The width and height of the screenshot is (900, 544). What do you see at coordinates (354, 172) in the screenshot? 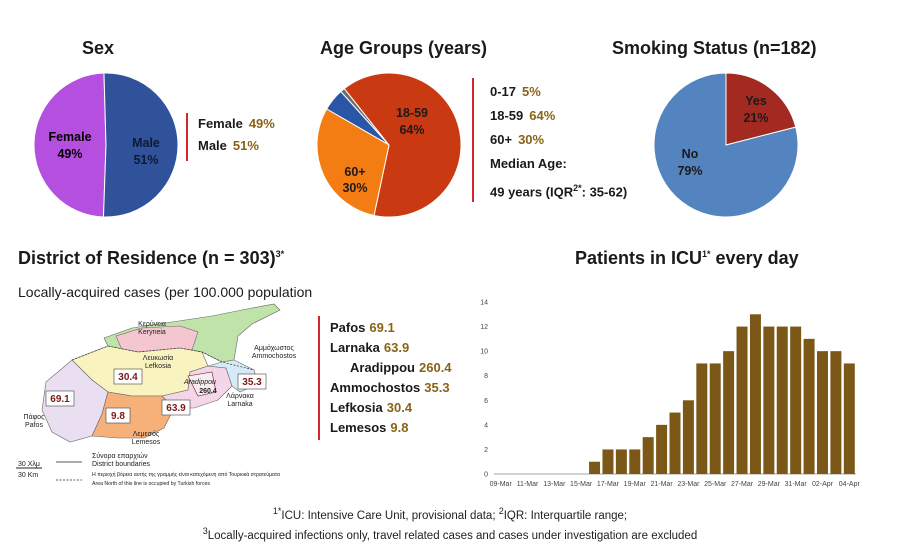
I see `age-slice-label-60plus: 60+` at bounding box center [354, 172].